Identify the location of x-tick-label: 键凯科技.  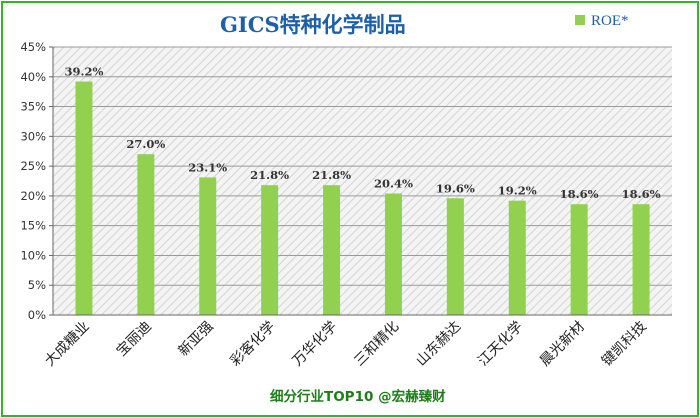
(624, 344).